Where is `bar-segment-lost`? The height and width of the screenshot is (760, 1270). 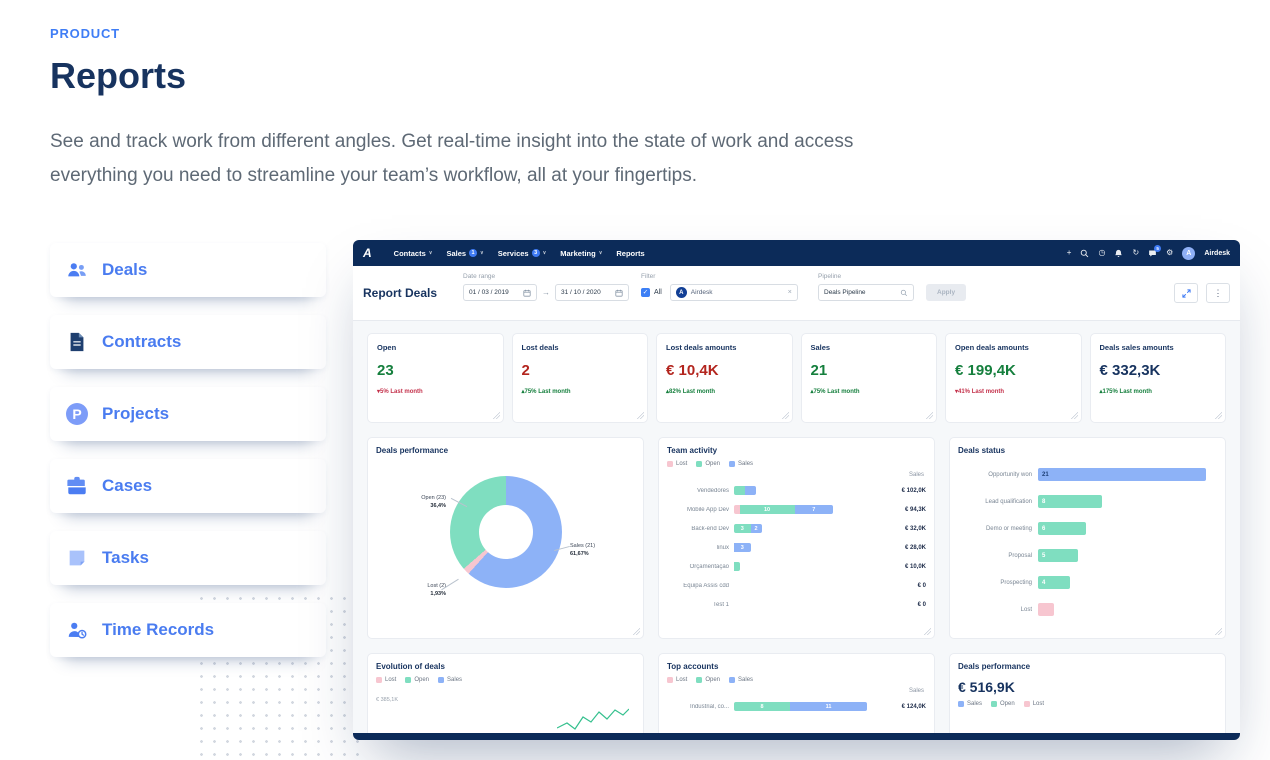
bar-segment-lost is located at coordinates (737, 509).